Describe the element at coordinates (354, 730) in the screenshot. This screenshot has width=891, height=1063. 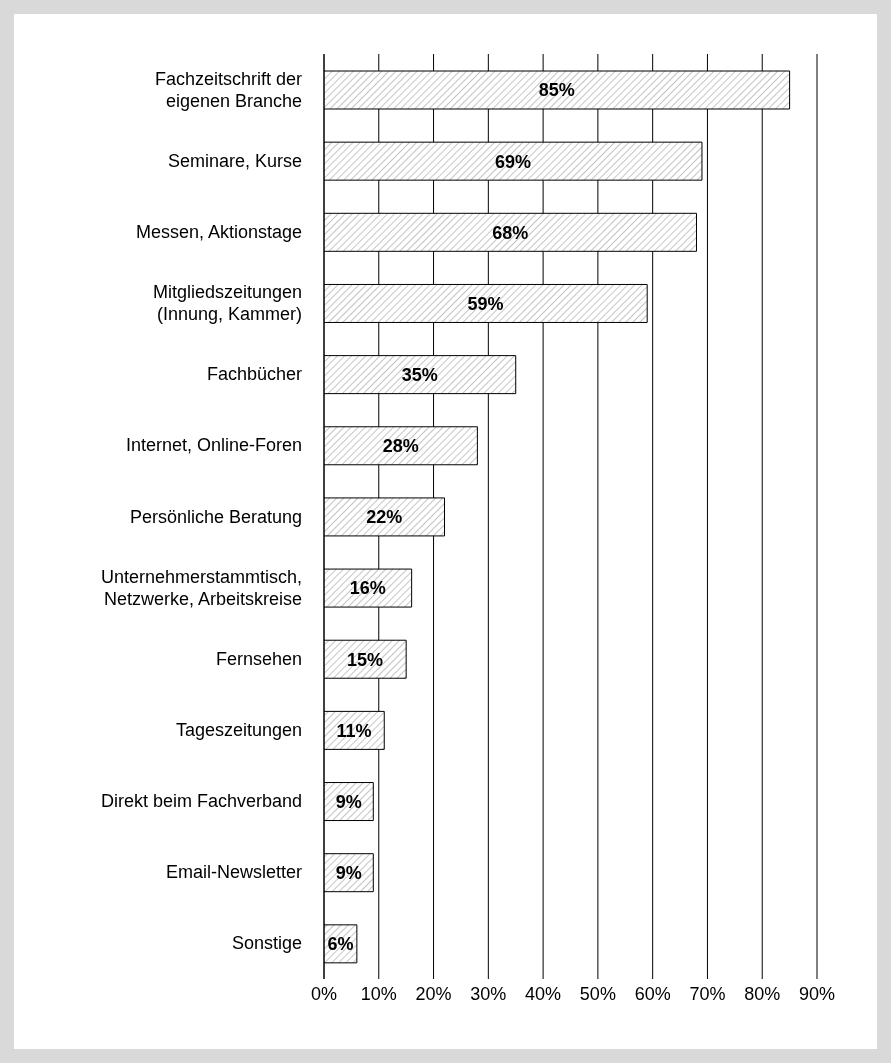
I see `data-label: 11%` at that location.